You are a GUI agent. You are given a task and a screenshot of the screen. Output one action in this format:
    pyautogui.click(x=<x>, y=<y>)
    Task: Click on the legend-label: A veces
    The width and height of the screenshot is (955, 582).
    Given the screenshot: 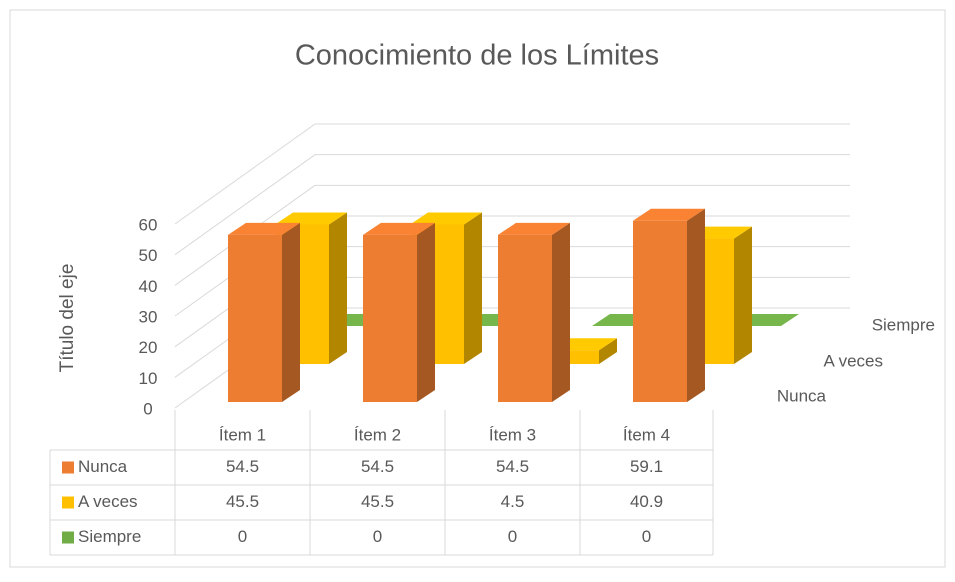 What is the action you would take?
    pyautogui.click(x=108, y=501)
    